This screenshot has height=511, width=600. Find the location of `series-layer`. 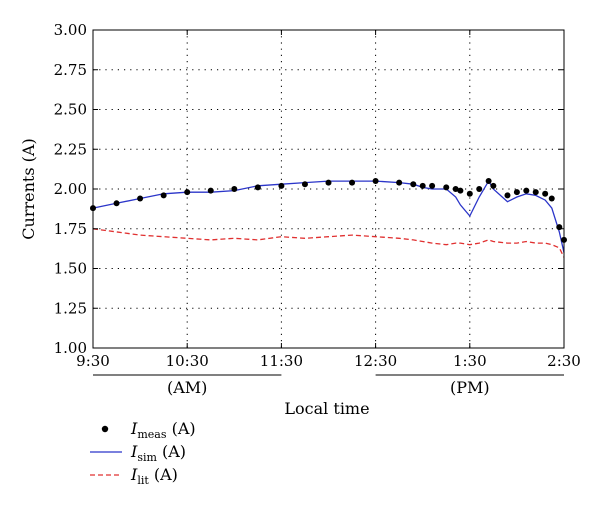

series-layer is located at coordinates (328, 218).